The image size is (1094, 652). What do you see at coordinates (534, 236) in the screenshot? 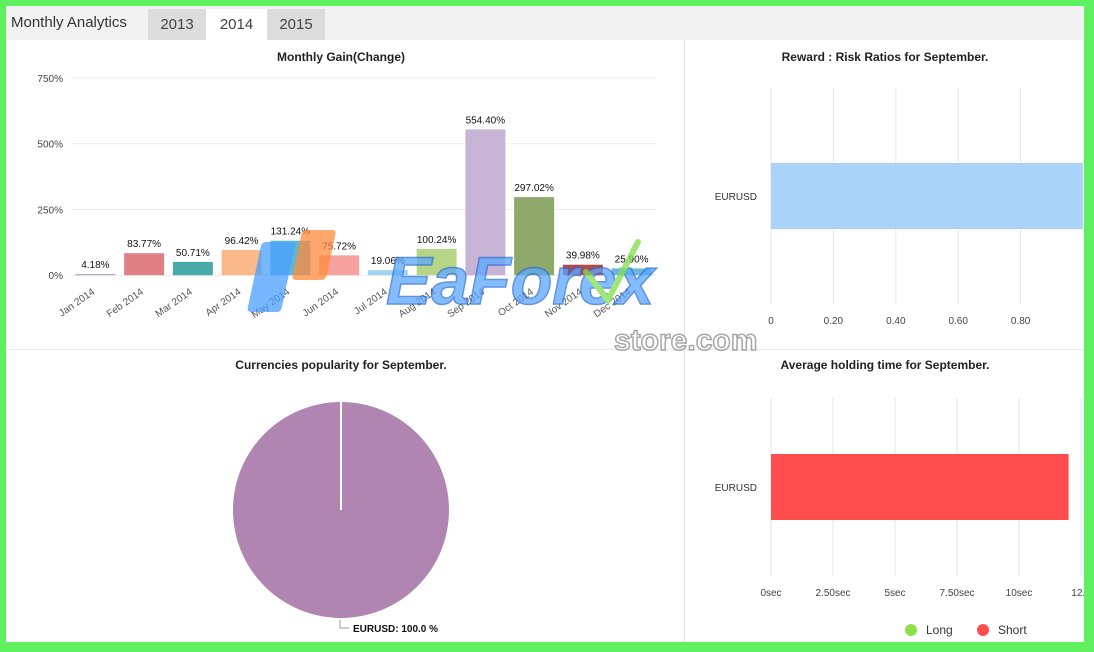
I see `bar-oct-2014` at bounding box center [534, 236].